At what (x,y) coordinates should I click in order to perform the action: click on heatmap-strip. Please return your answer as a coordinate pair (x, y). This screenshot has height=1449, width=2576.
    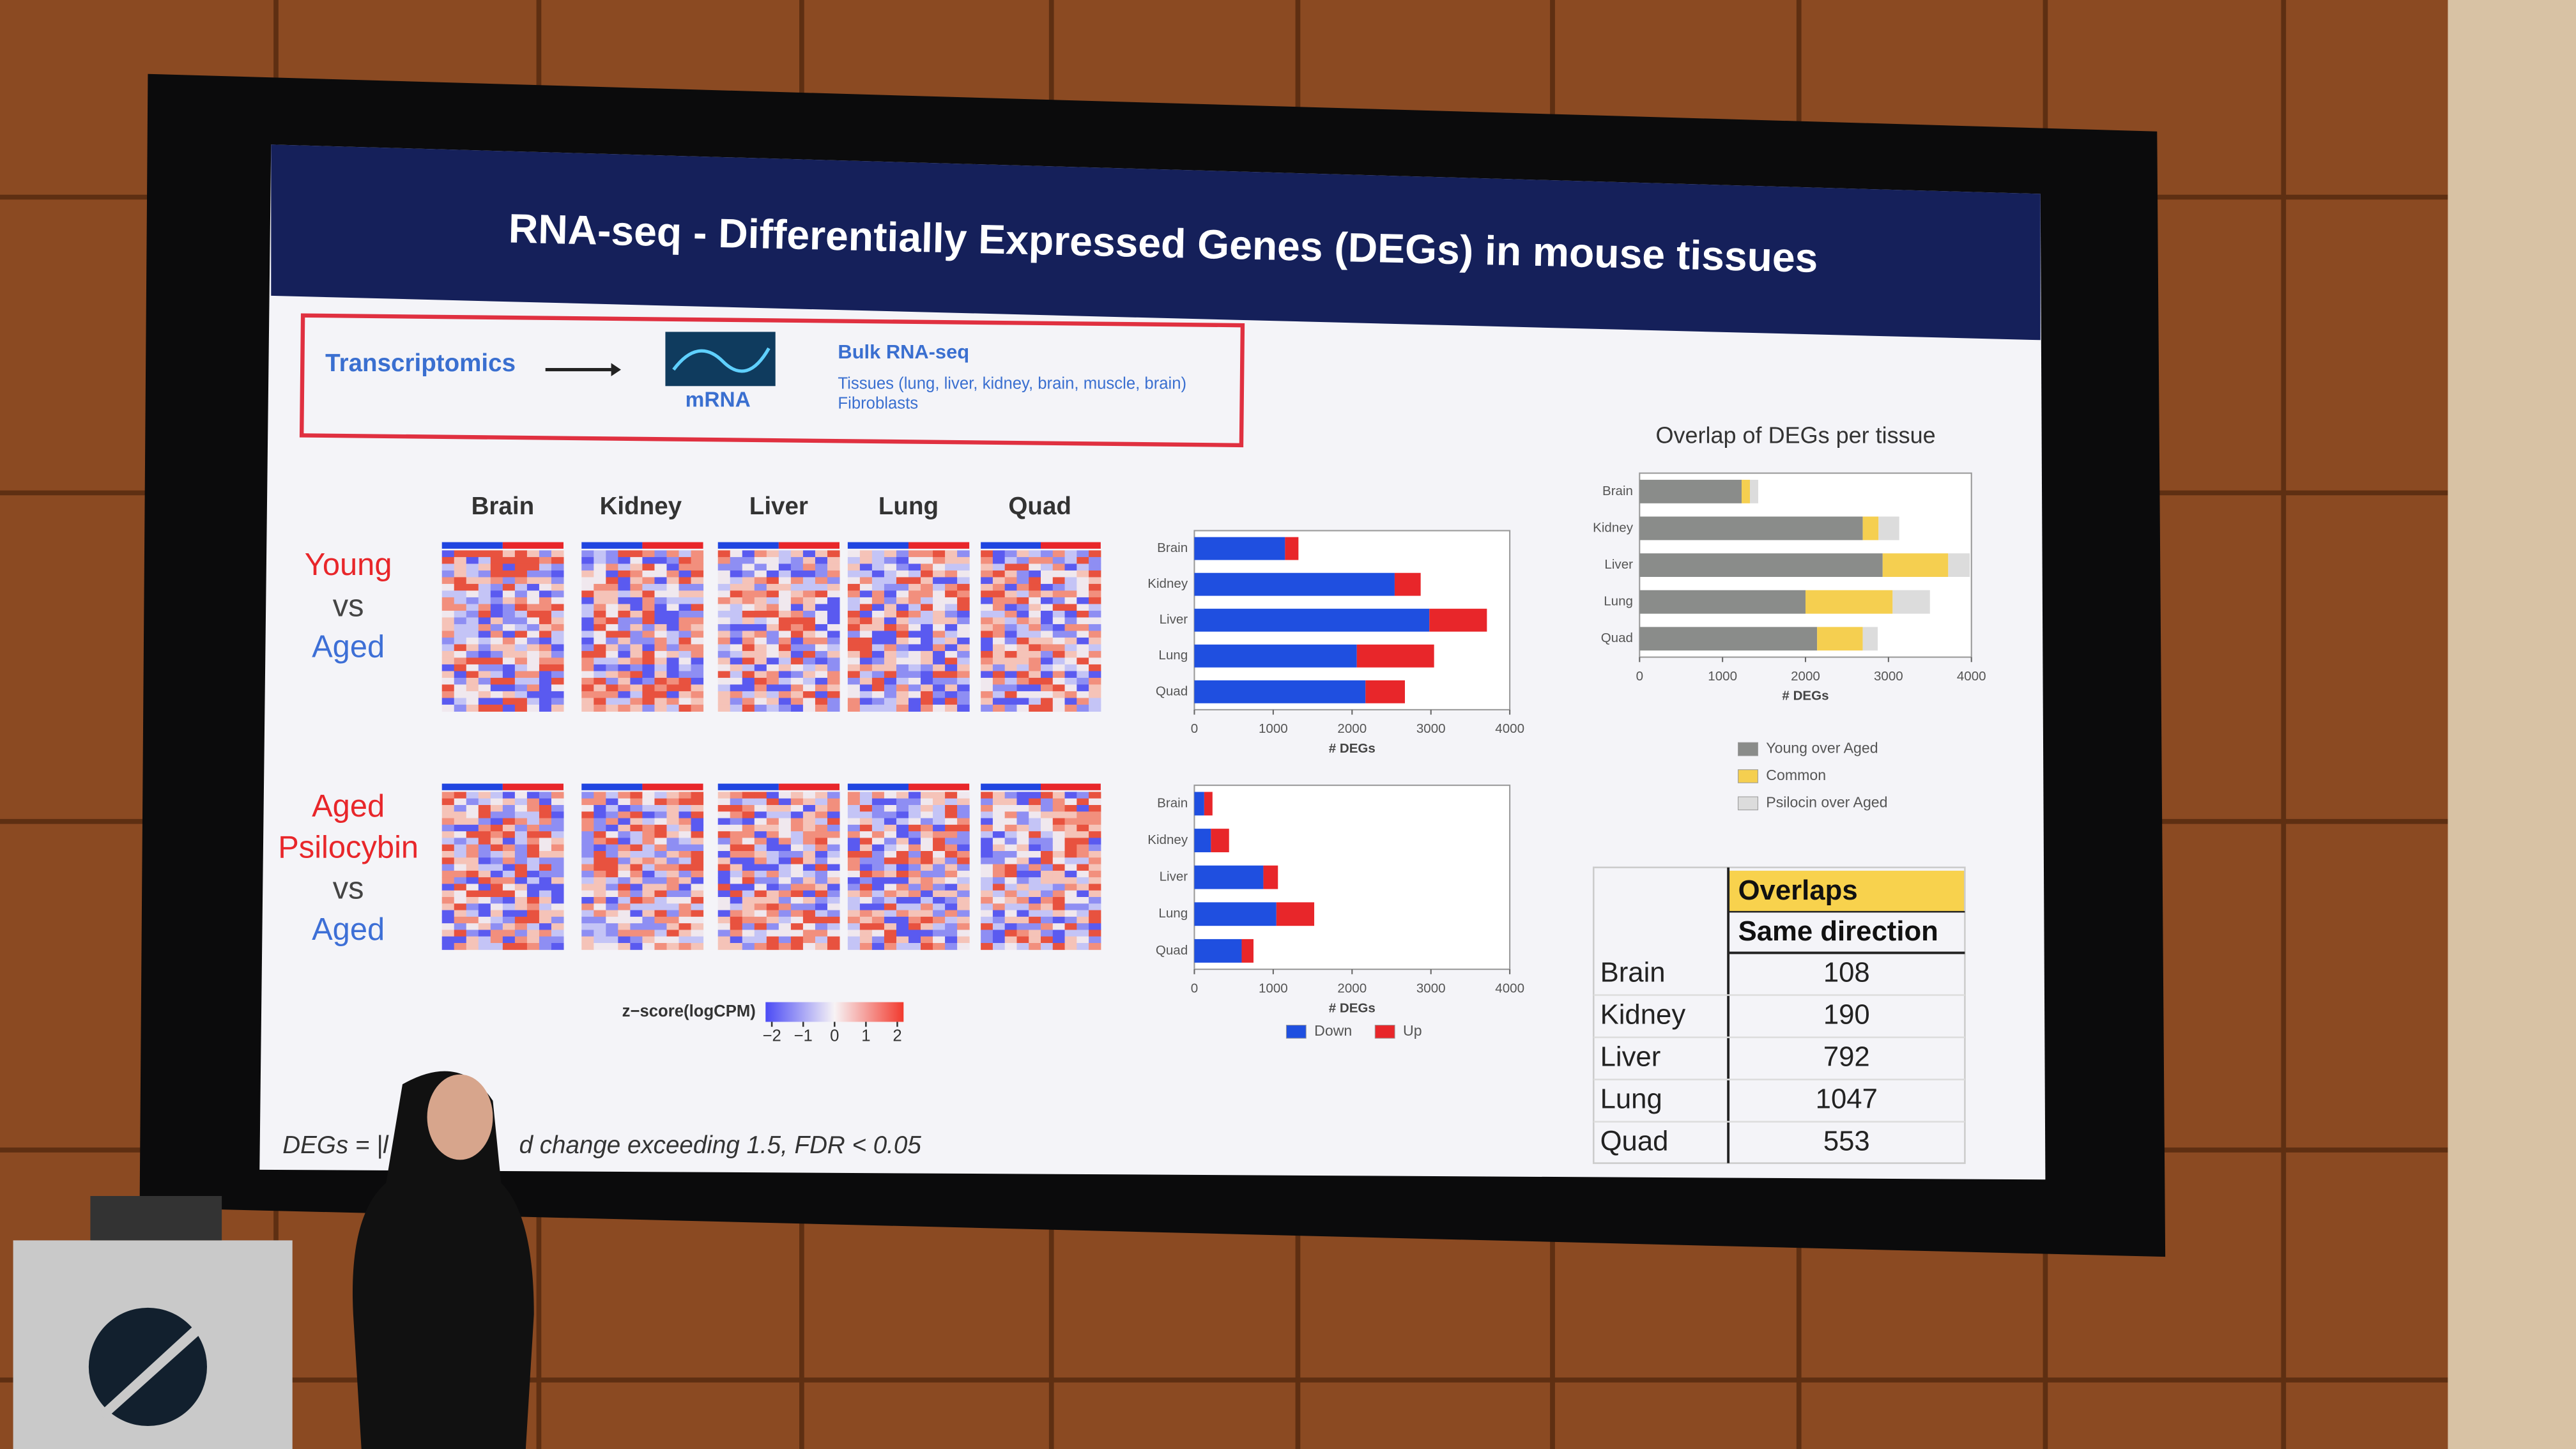
    Looking at the image, I should click on (939, 545).